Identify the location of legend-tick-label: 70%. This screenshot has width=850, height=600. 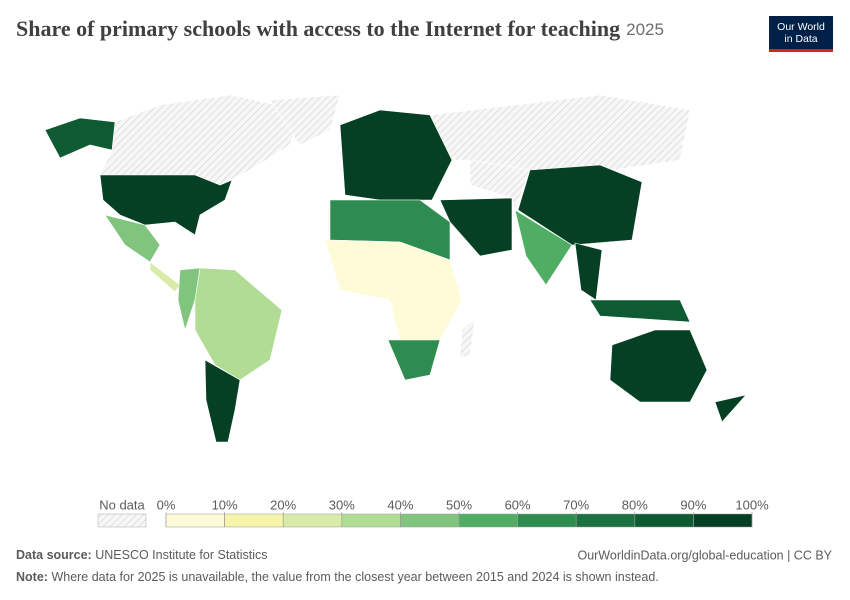
(576, 504).